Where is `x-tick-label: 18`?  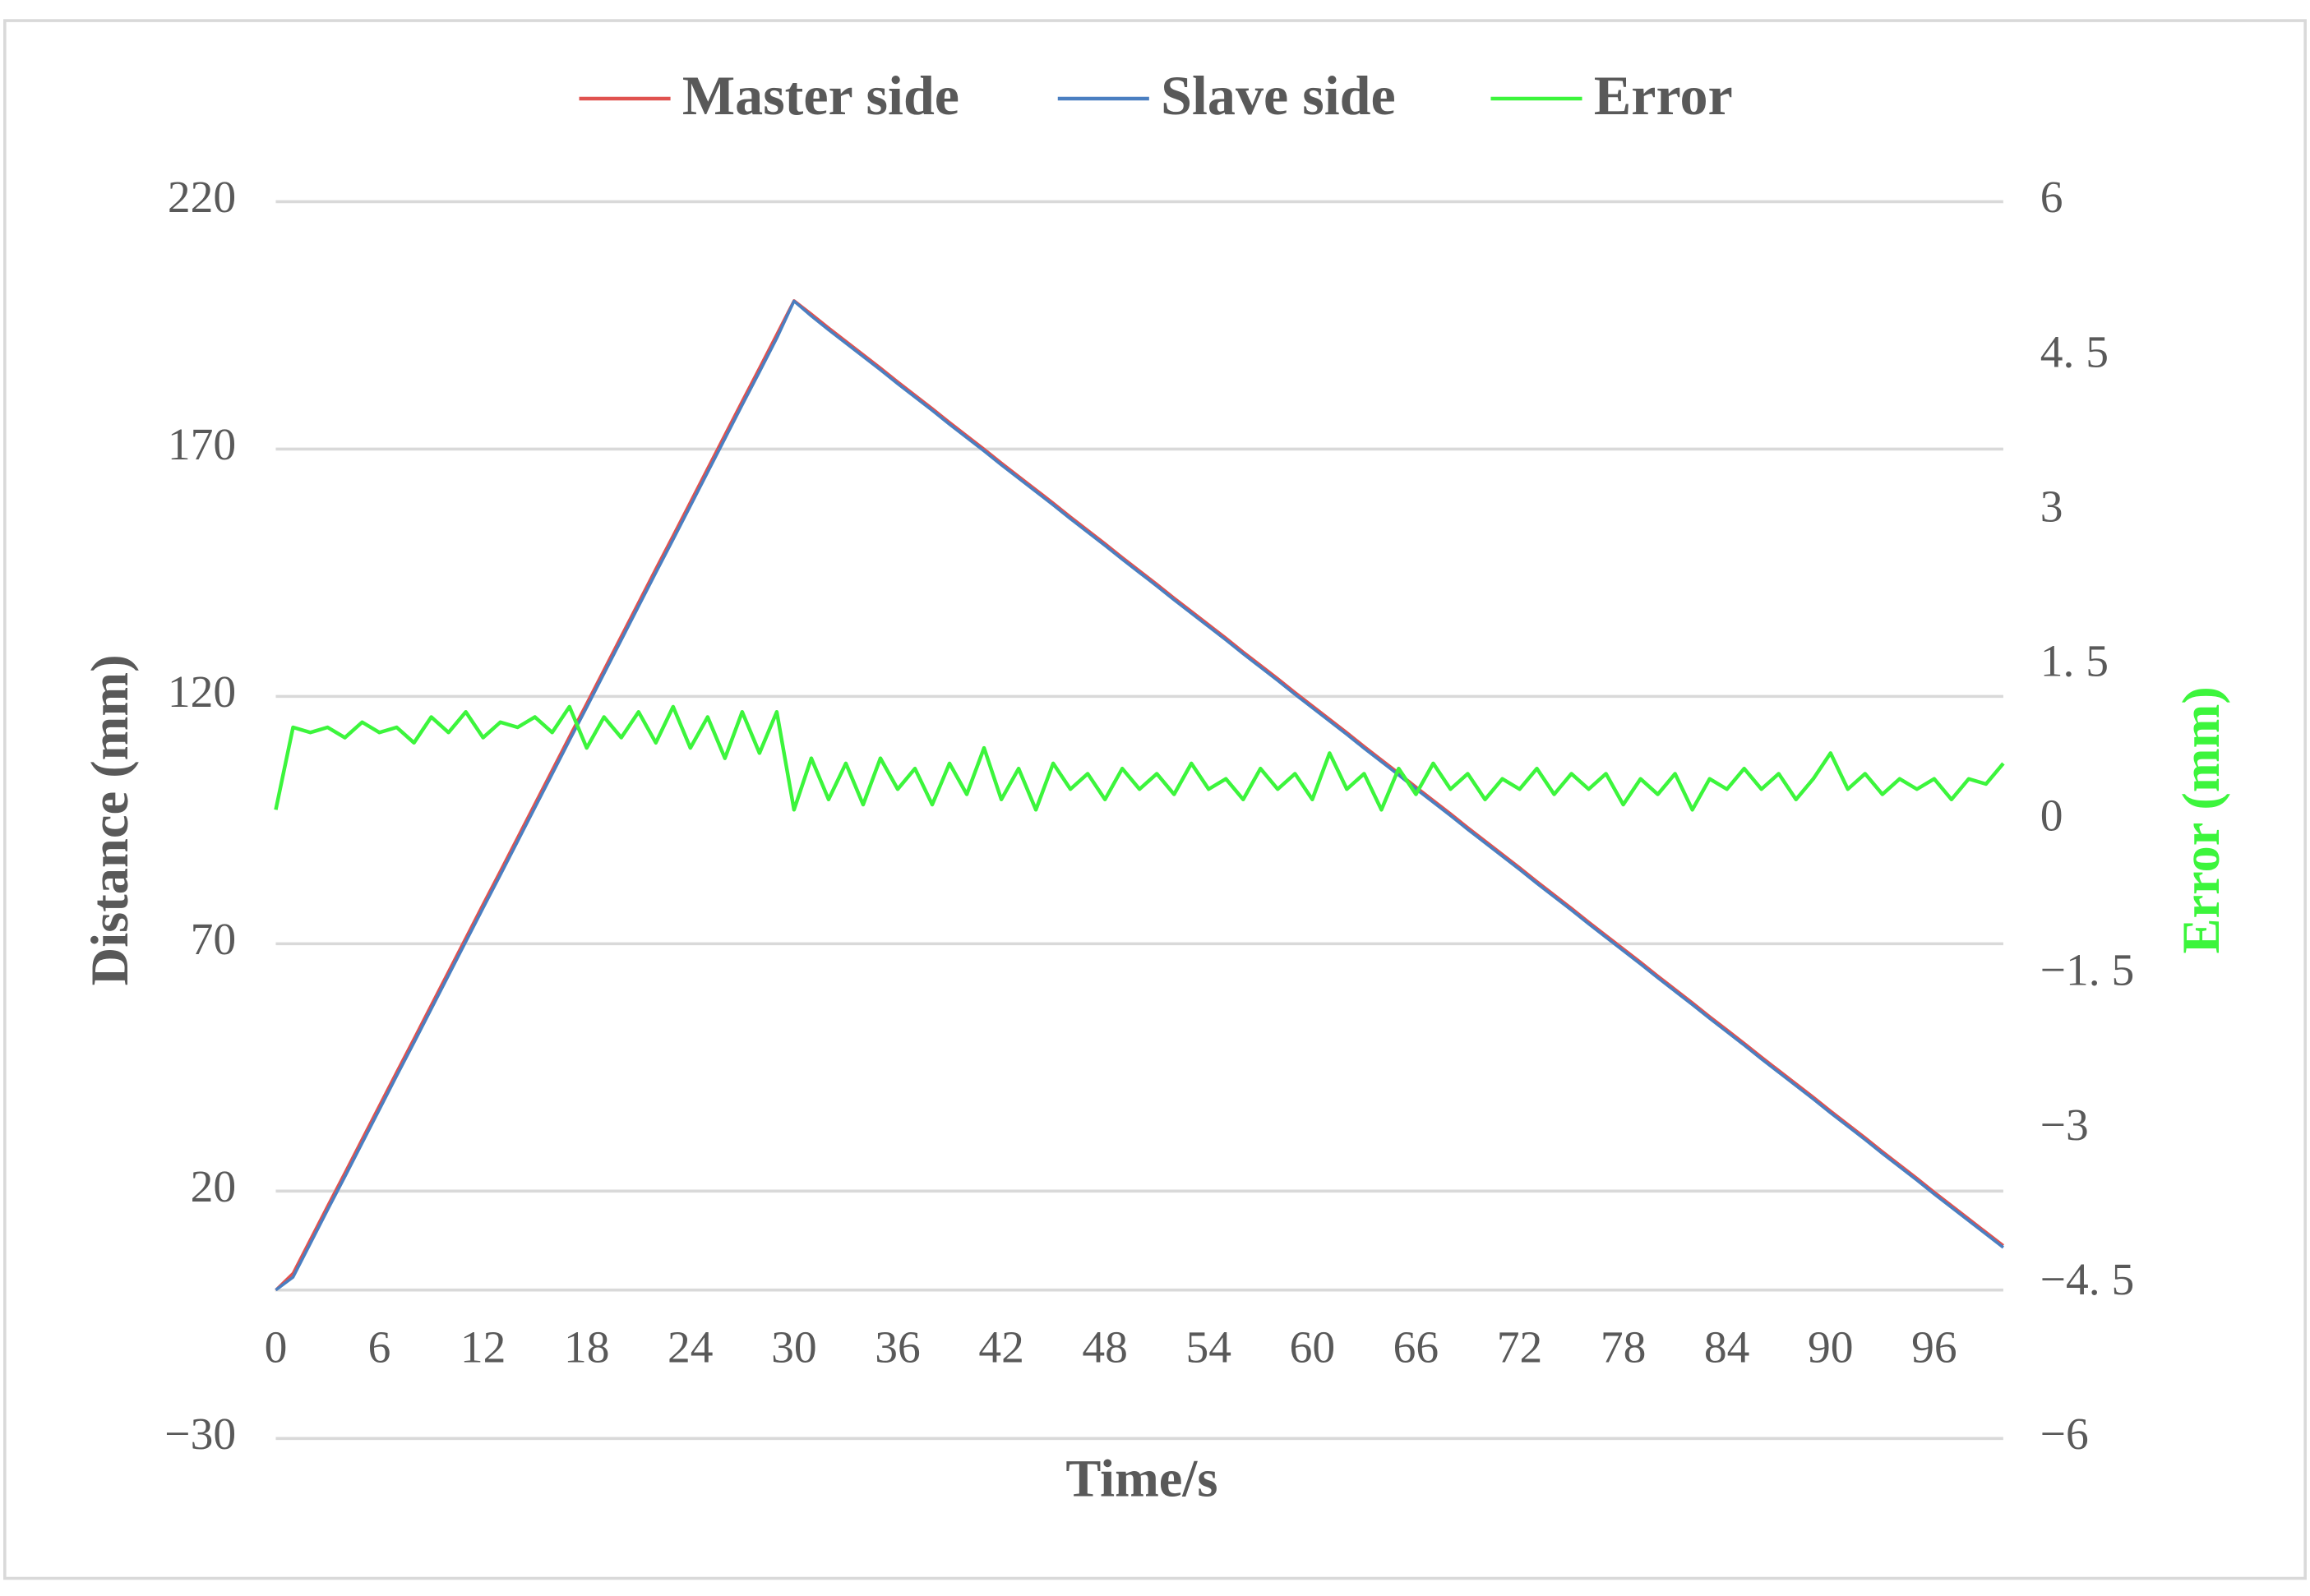 x-tick-label: 18 is located at coordinates (587, 1348).